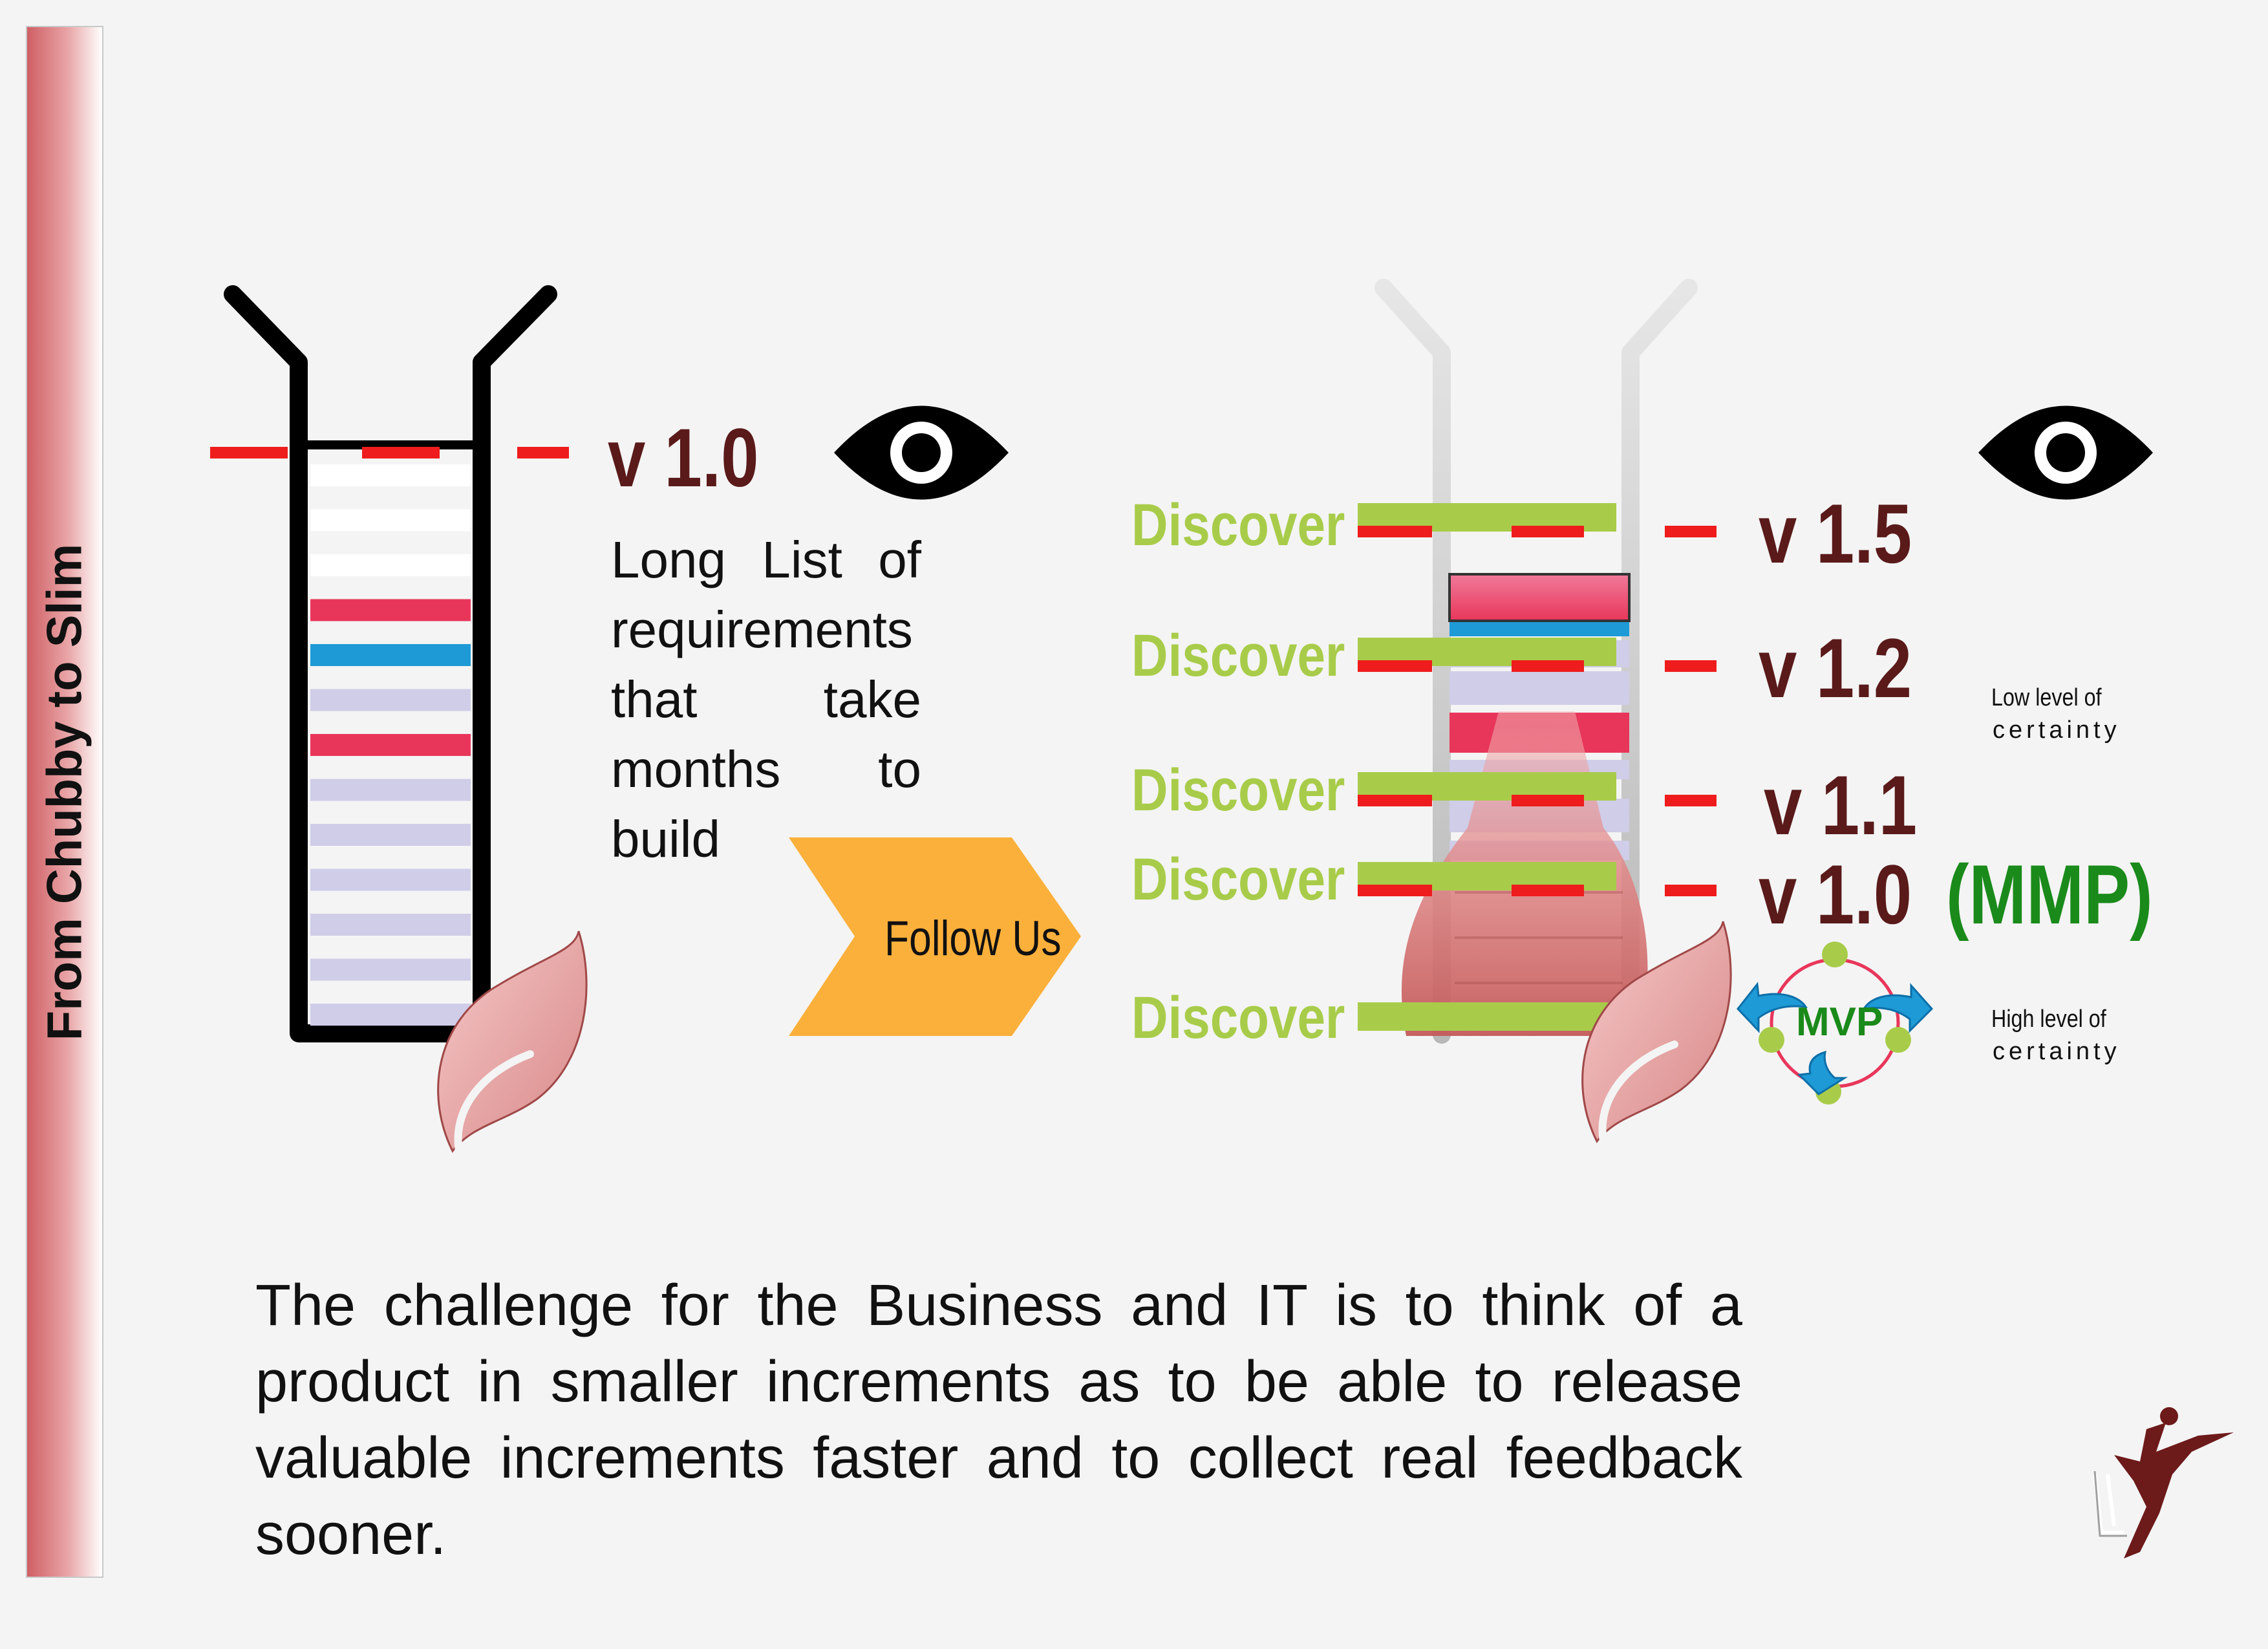 This screenshot has width=2268, height=1649. What do you see at coordinates (1835, 533) in the screenshot?
I see `version-label: v 1.5` at bounding box center [1835, 533].